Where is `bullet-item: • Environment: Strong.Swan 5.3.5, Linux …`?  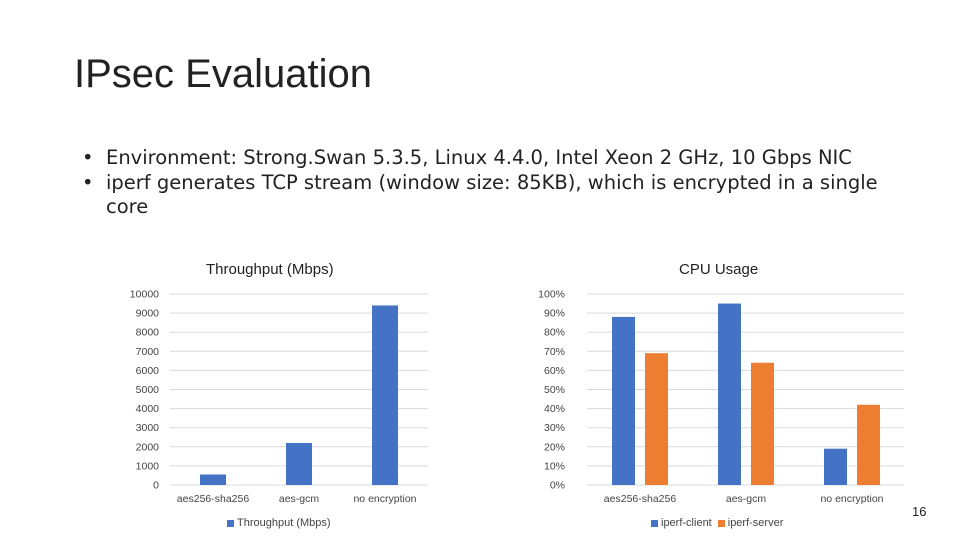 bullet-item: • Environment: Strong.Swan 5.3.5, Linux … is located at coordinates (482, 158).